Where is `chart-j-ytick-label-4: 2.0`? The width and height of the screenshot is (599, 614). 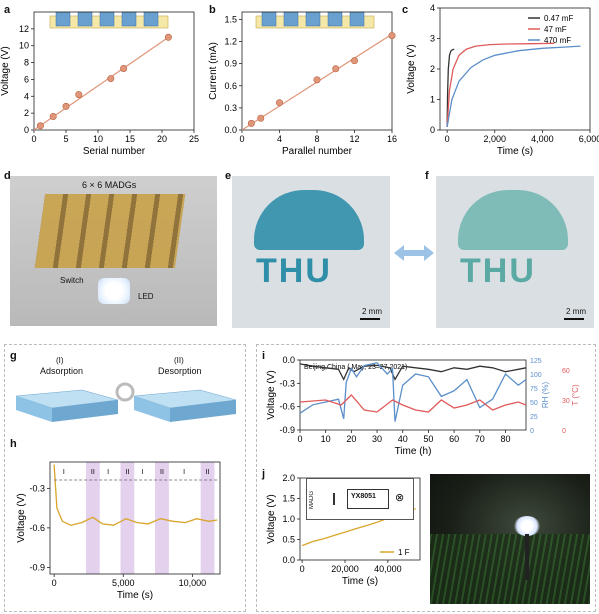
chart-j-ytick-label-4: 2.0 is located at coordinates (288, 478).